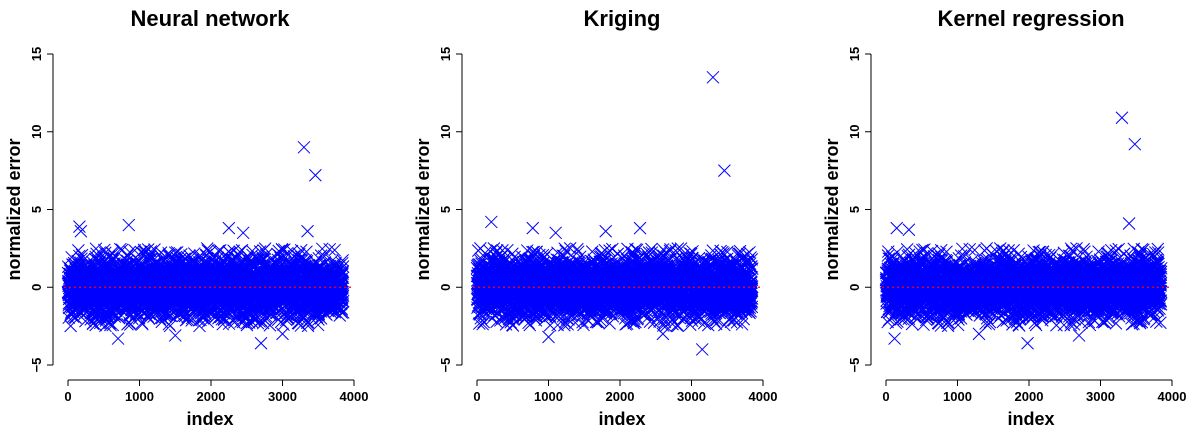 The width and height of the screenshot is (1200, 438). What do you see at coordinates (211, 18) in the screenshot?
I see `chart-title: Neural network` at bounding box center [211, 18].